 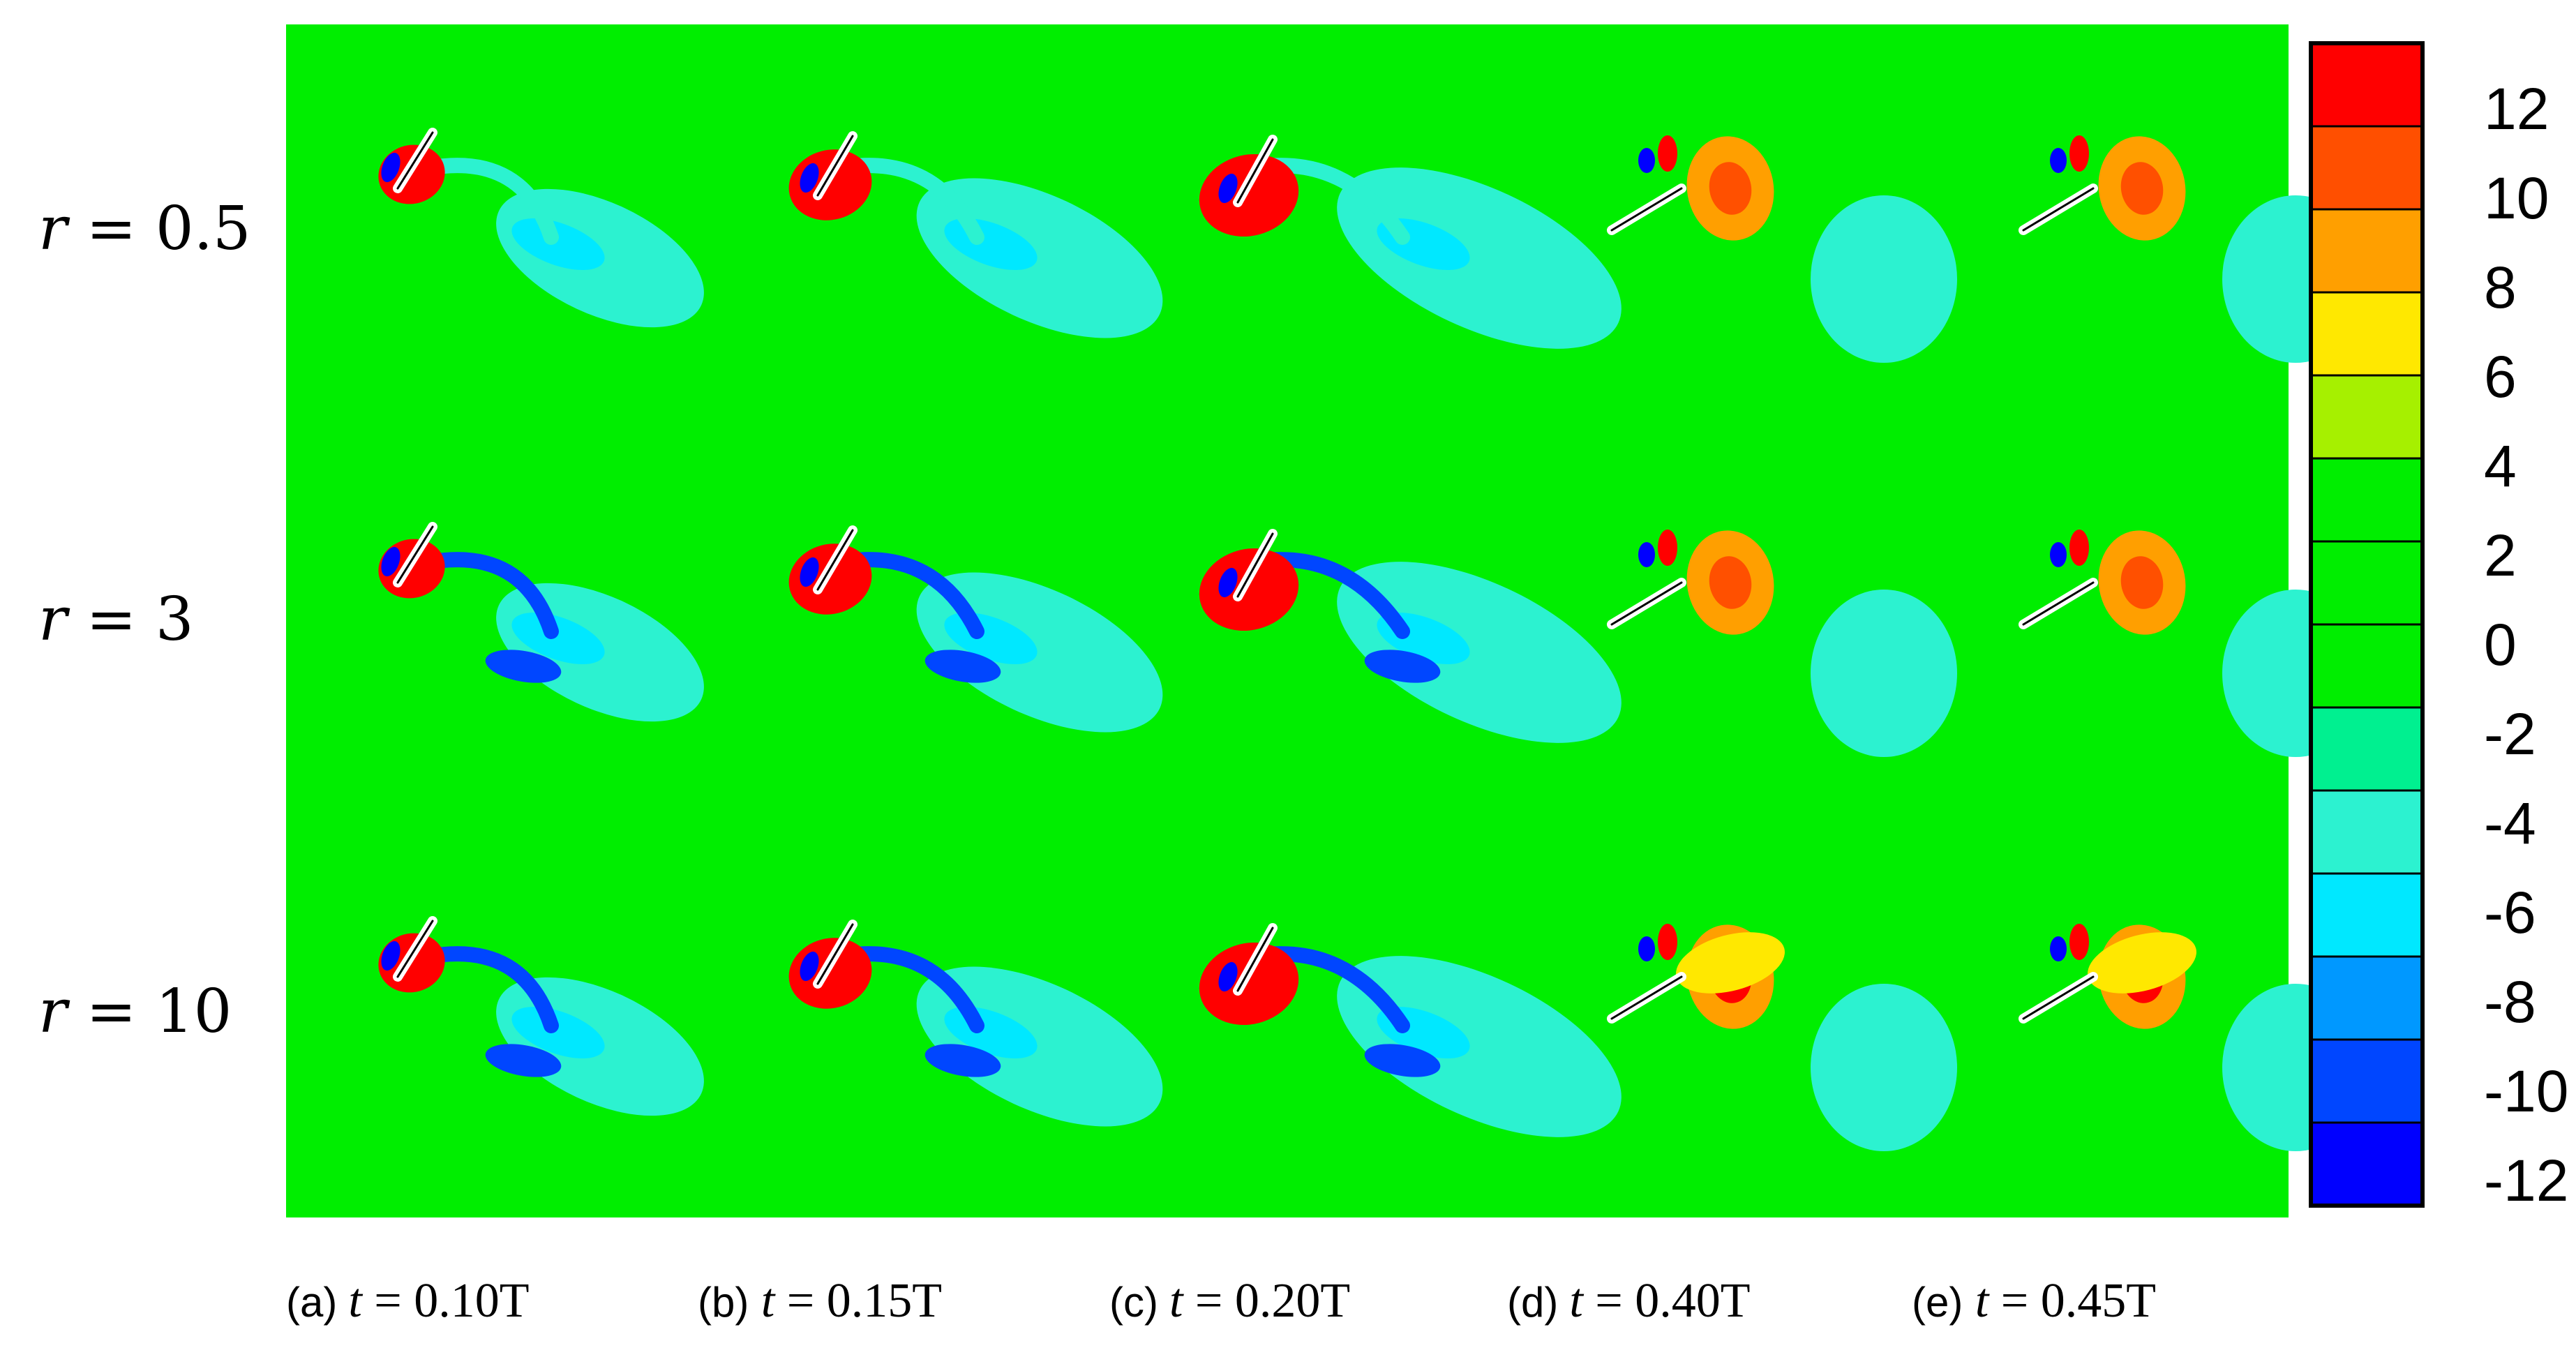 I want to click on colorbar-tick: 6, so click(x=2500, y=377).